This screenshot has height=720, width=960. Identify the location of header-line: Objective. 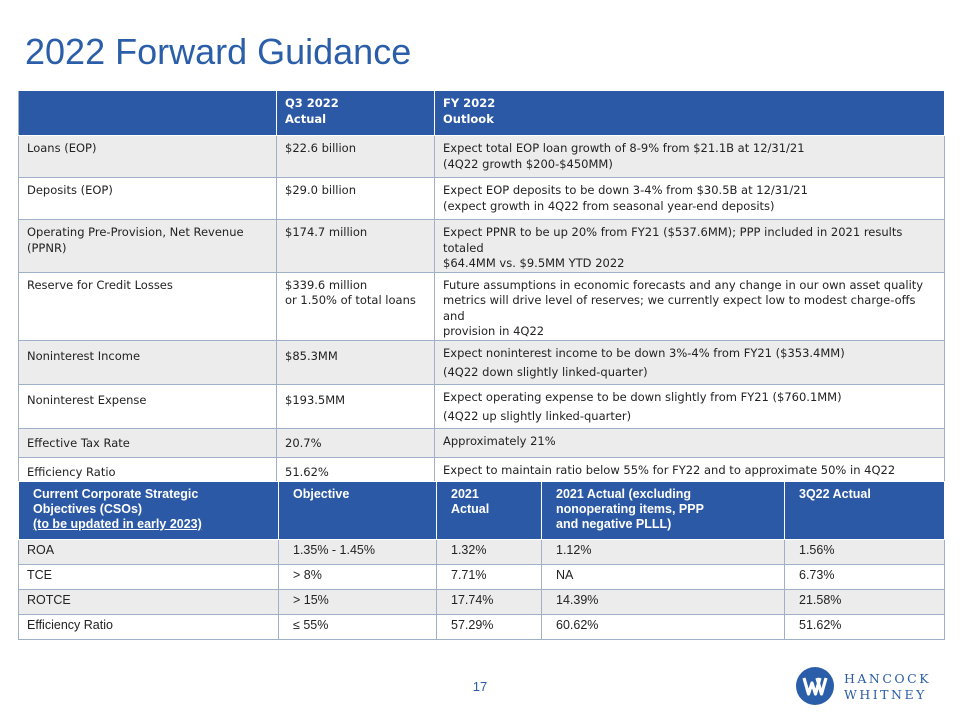
(321, 494).